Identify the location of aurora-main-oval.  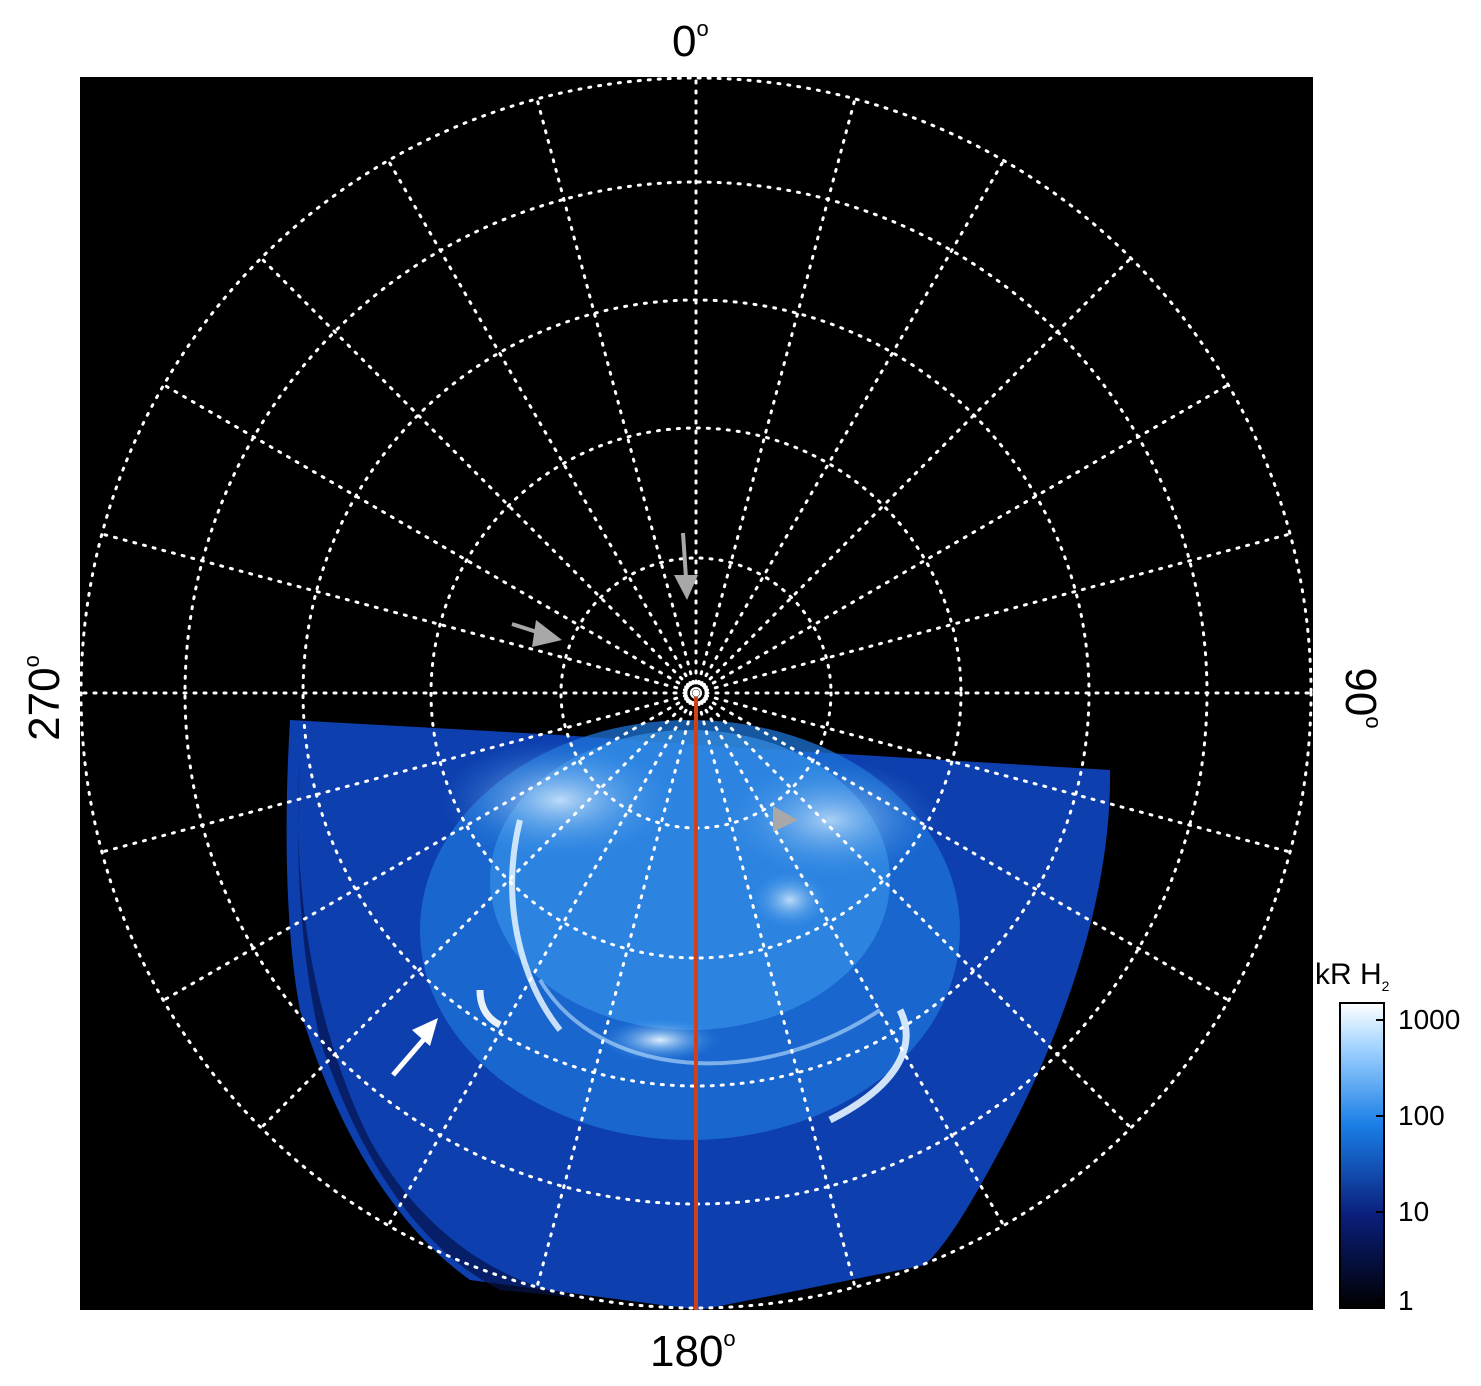
(710, 1022).